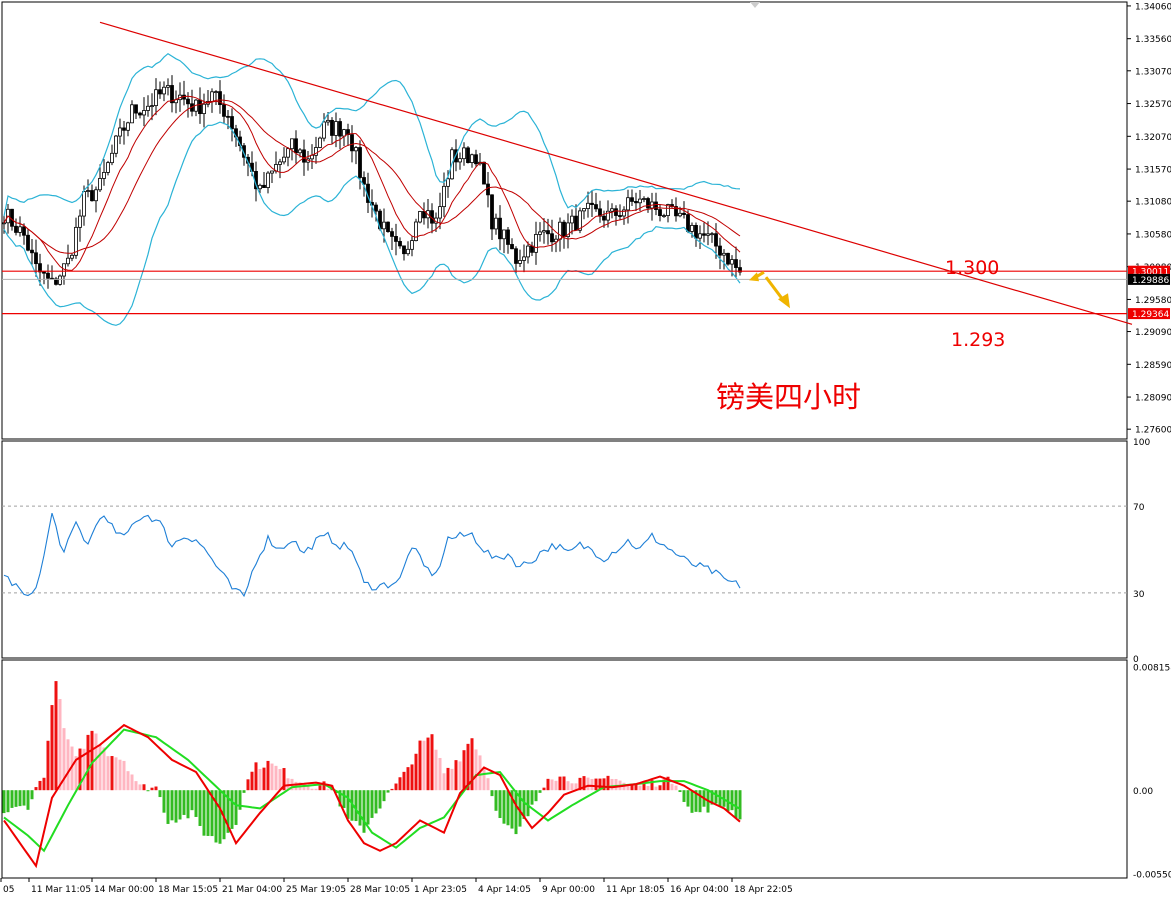 This screenshot has height=910, width=1171. Describe the element at coordinates (372, 134) in the screenshot. I see `bollinger-upper-line` at that location.